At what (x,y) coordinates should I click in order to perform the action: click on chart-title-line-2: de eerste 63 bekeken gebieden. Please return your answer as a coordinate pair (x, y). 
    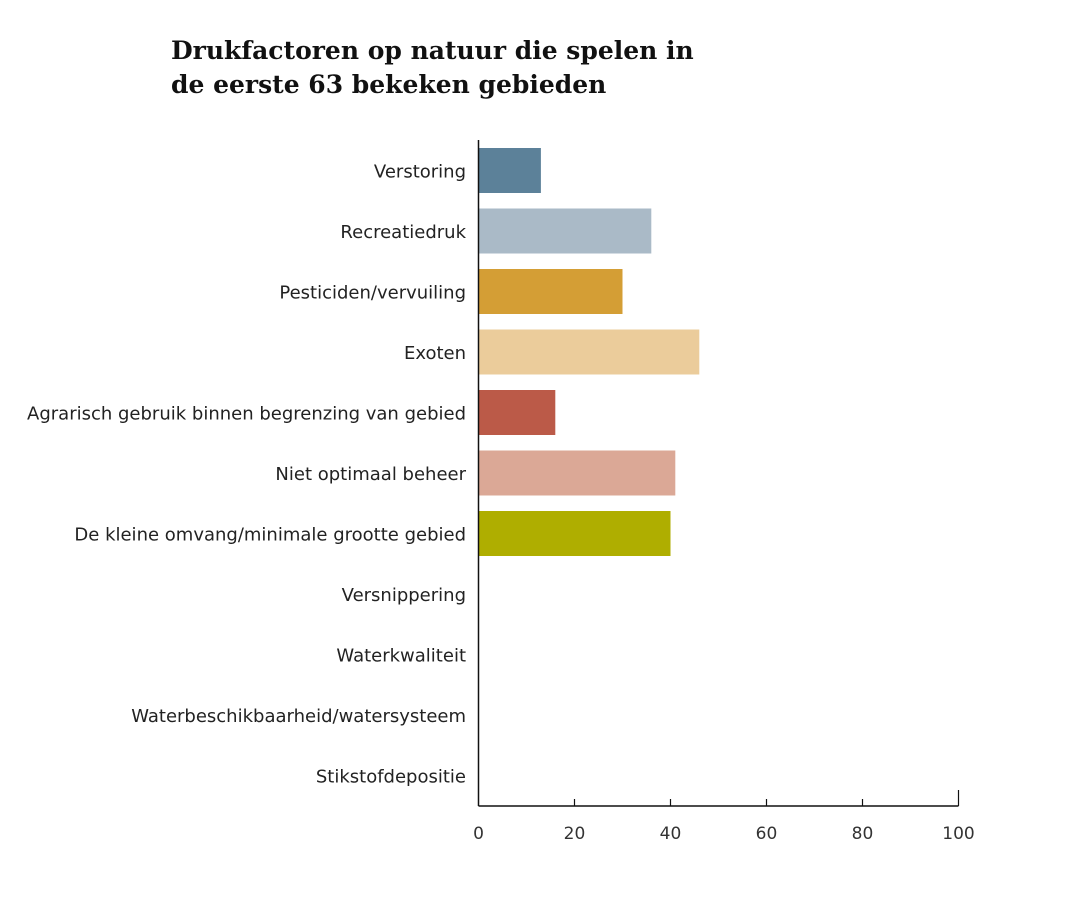
    Looking at the image, I should click on (389, 84).